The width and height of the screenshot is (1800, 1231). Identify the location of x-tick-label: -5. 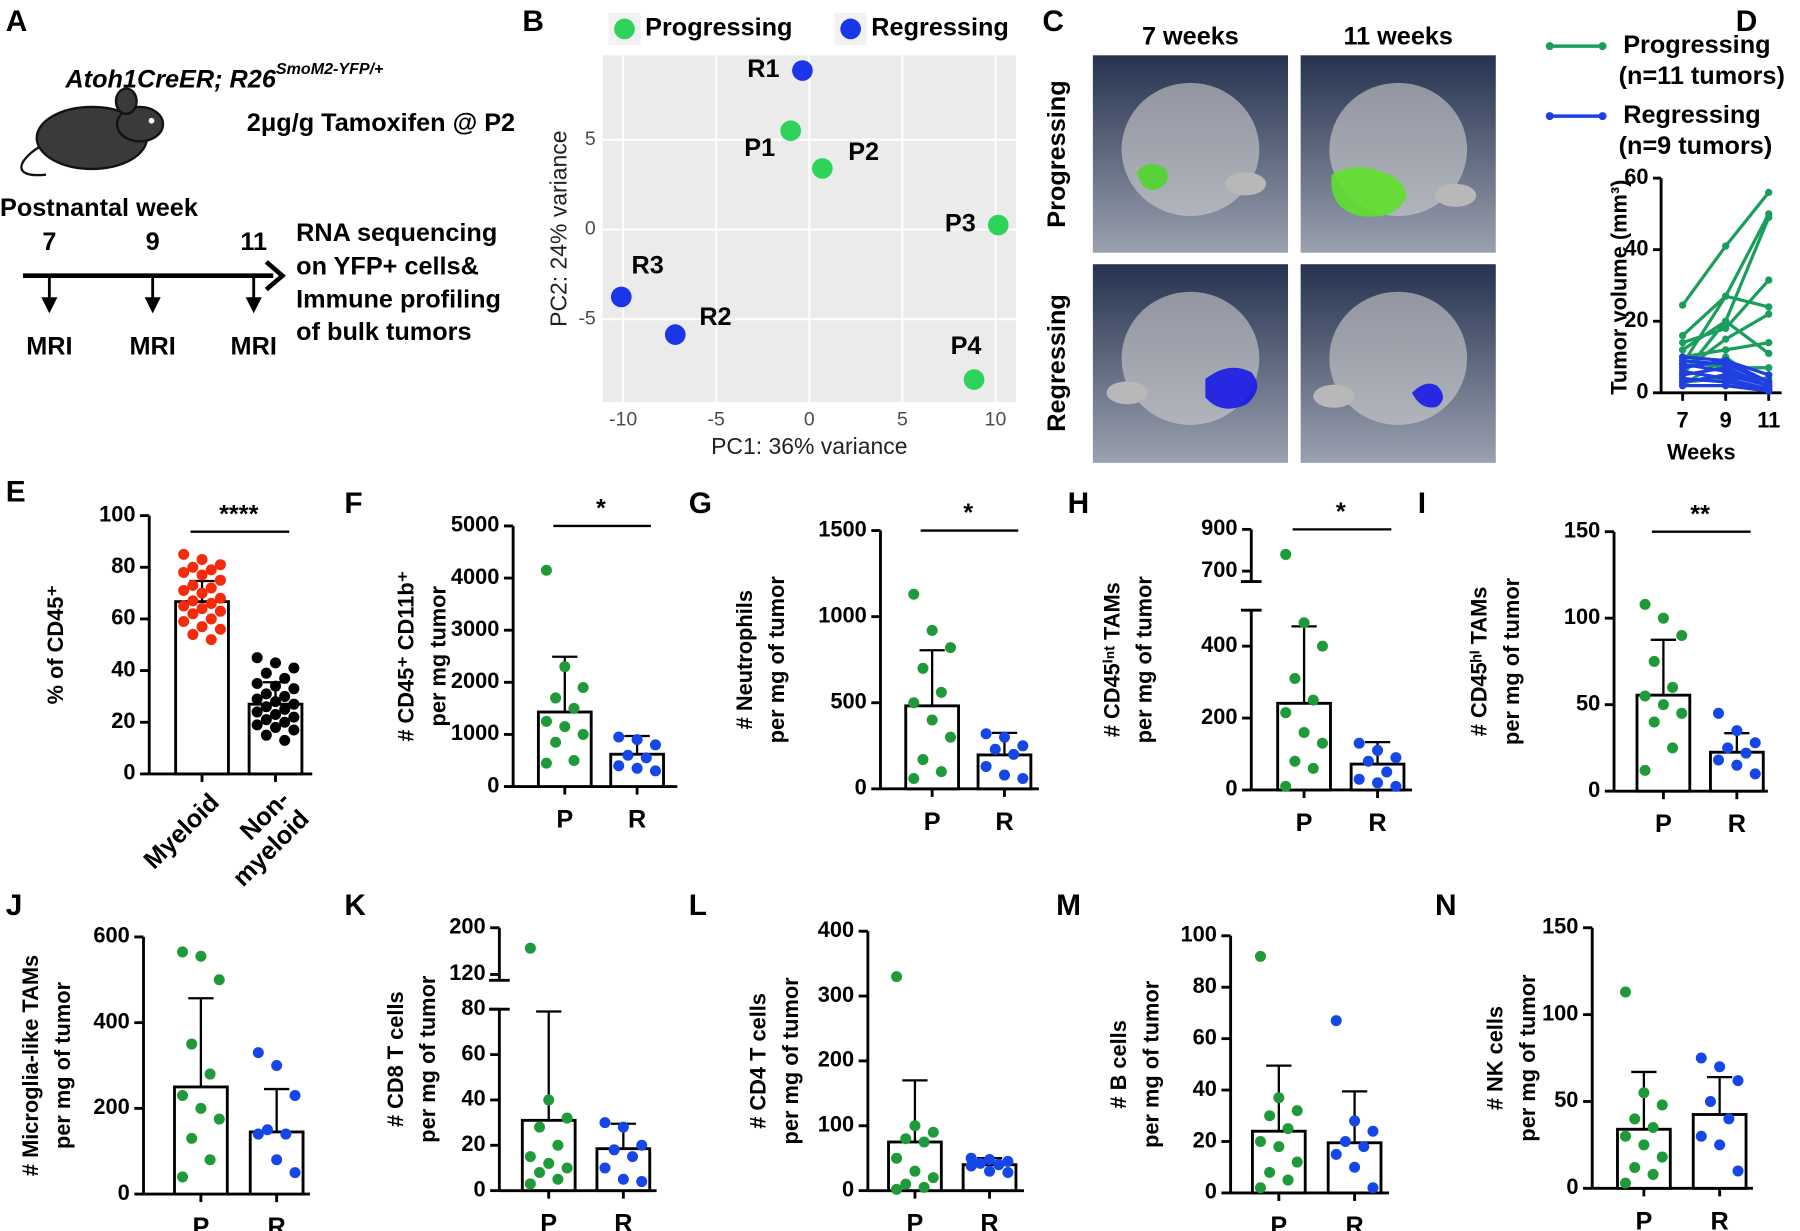
(716, 420).